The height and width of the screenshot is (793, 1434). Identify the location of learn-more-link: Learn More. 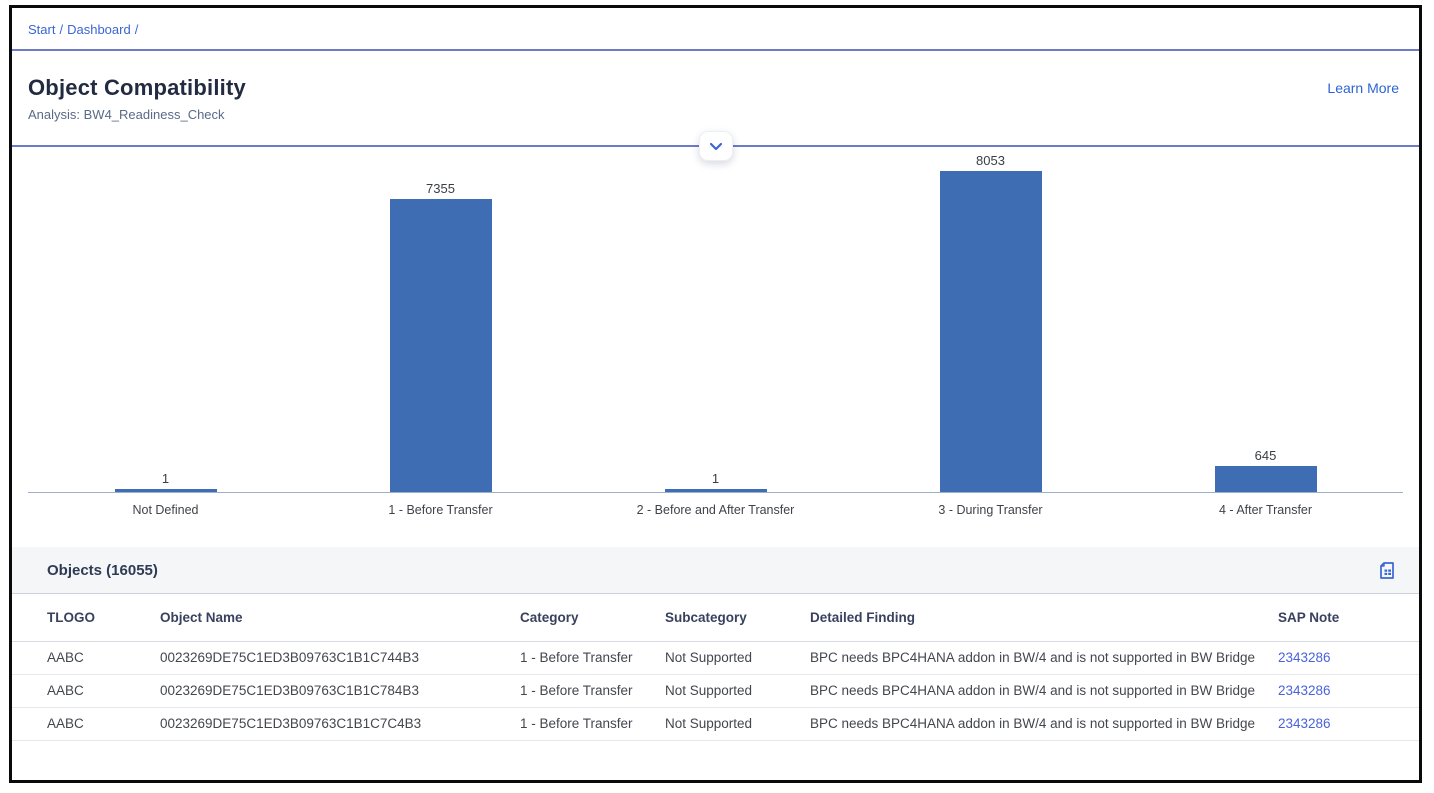
(1363, 88).